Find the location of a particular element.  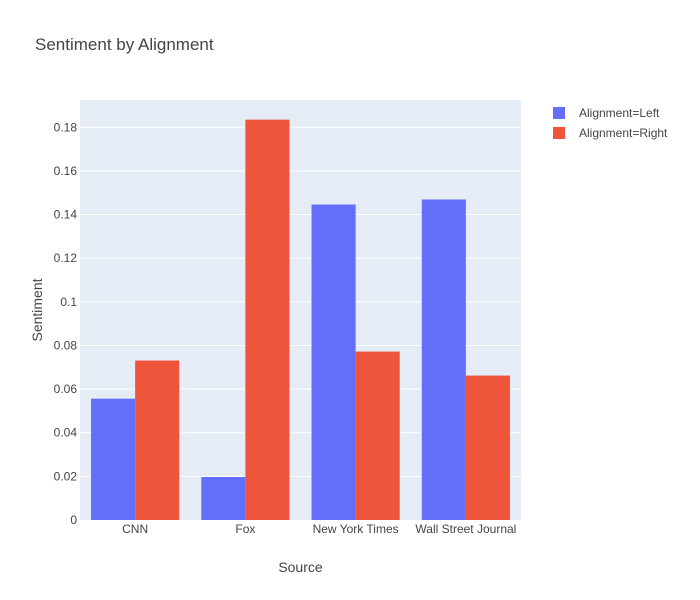

legend-item: Alignment=Left is located at coordinates (606, 113).